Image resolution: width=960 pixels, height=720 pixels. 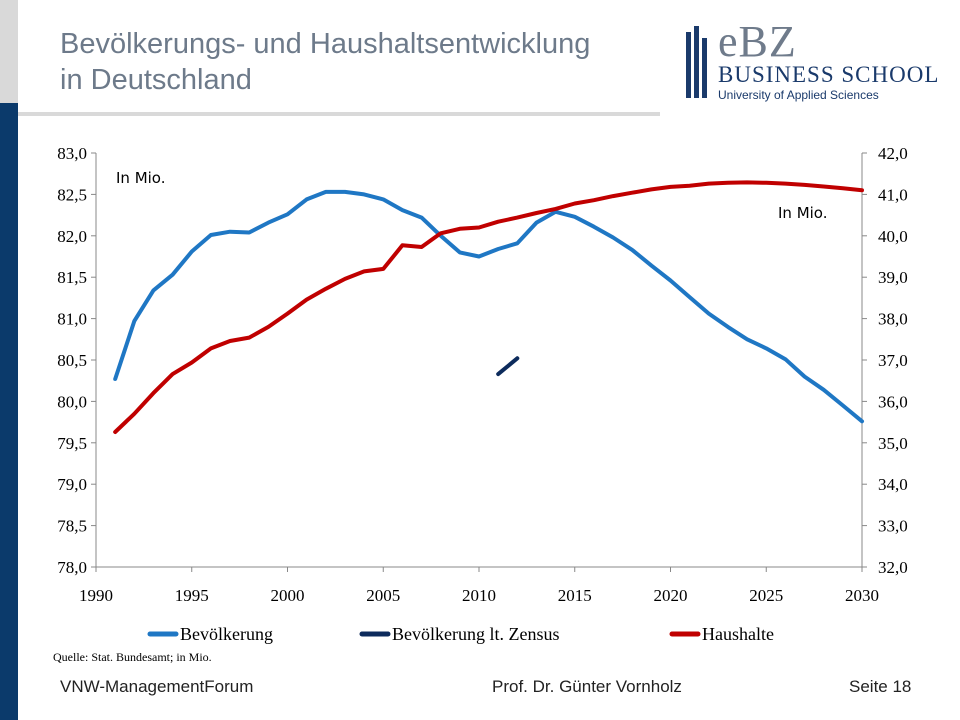 I want to click on y-left-tick-label: 82,5, so click(x=72, y=194).